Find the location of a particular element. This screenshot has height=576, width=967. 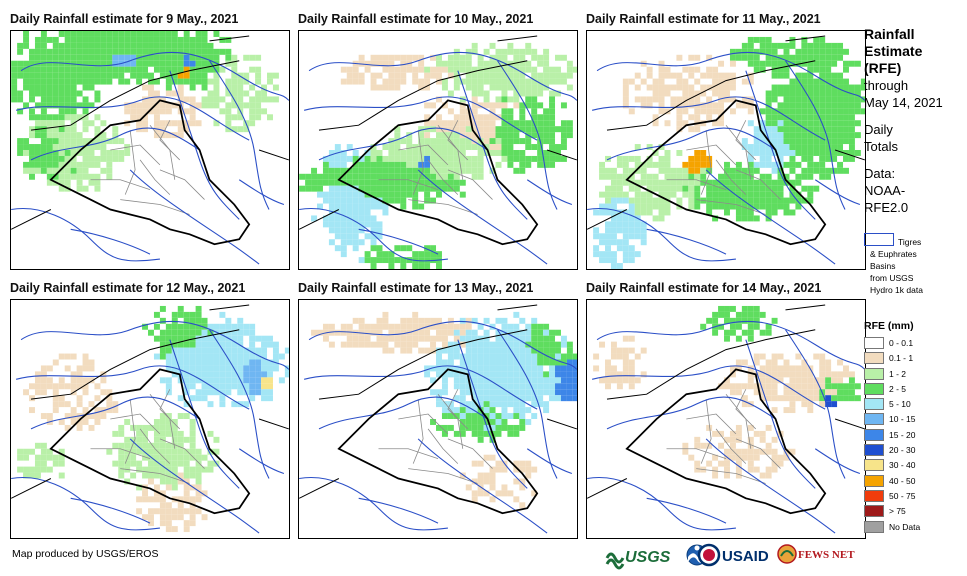

legend-row: 40 - 50 is located at coordinates (914, 481).